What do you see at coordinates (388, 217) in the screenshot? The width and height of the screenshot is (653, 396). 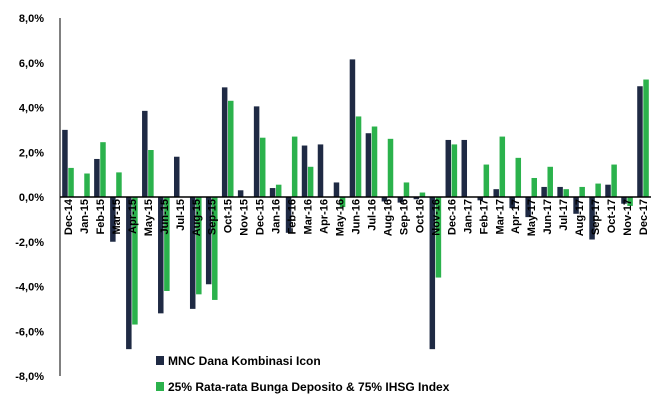 I see `x-tick-label: Aug-16` at bounding box center [388, 217].